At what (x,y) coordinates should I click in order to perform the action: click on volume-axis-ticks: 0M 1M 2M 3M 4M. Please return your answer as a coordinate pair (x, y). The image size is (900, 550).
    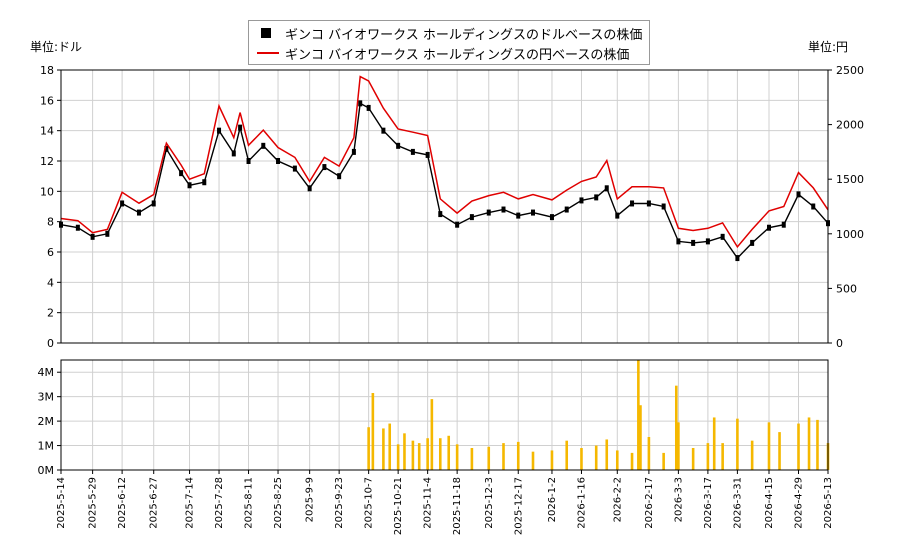
    Looking at the image, I should click on (49, 421).